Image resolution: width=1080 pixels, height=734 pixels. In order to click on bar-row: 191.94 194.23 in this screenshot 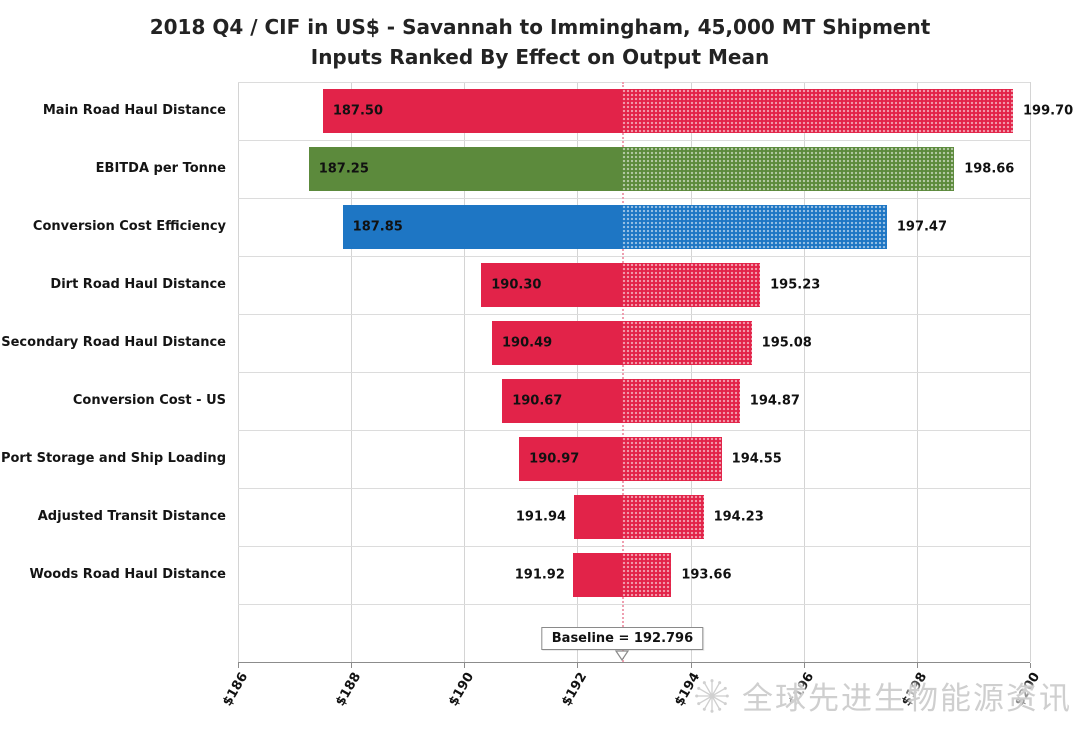, I will do `click(634, 517)`.